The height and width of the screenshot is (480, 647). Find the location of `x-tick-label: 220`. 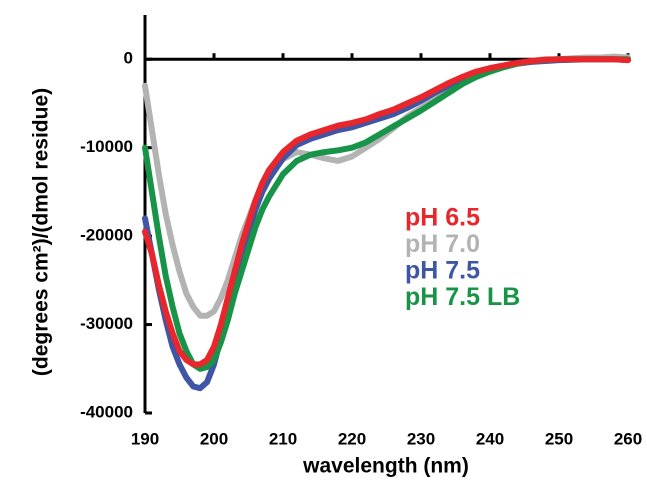

x-tick-label: 220 is located at coordinates (352, 438).